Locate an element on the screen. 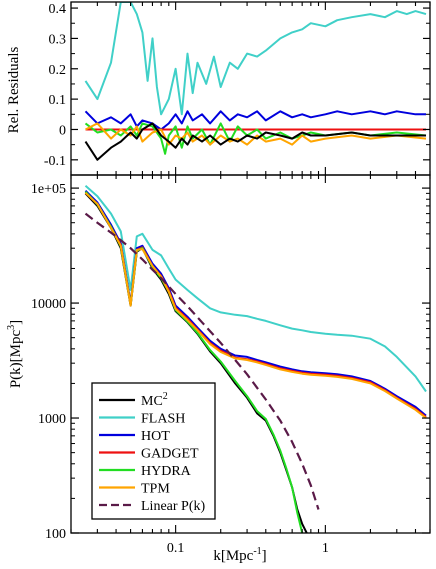  spectrum-y-tick-label: 1000 is located at coordinates (52, 419).